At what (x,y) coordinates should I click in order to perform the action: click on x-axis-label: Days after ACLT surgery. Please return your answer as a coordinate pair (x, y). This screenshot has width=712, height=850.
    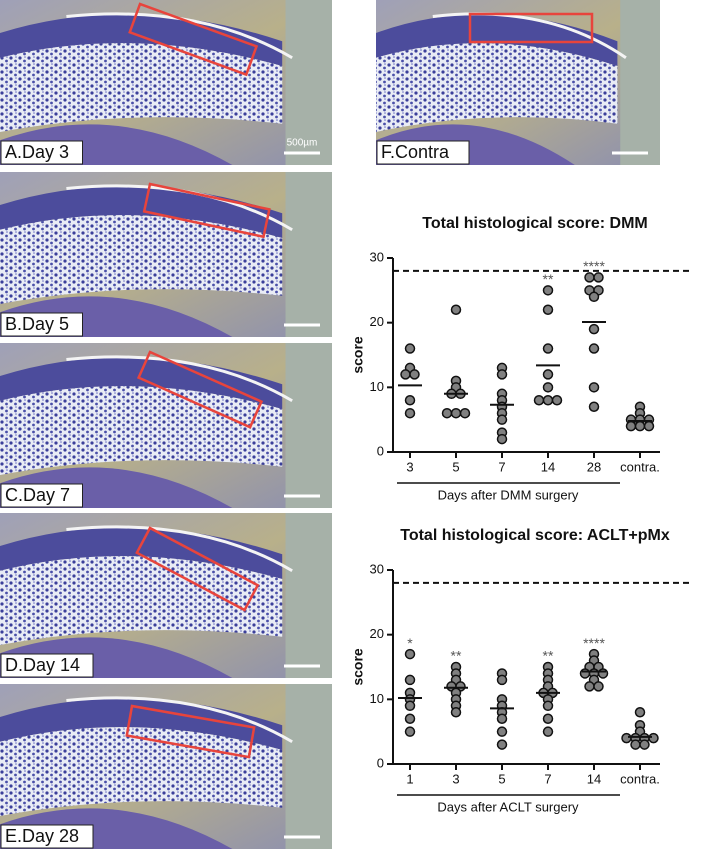
    Looking at the image, I should click on (508, 806).